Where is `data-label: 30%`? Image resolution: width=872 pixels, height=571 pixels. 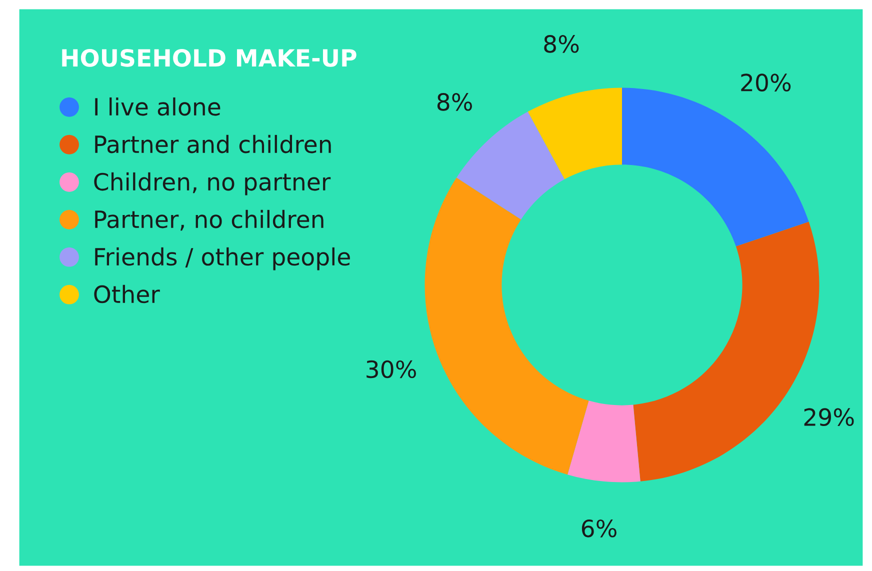 data-label: 30% is located at coordinates (391, 369).